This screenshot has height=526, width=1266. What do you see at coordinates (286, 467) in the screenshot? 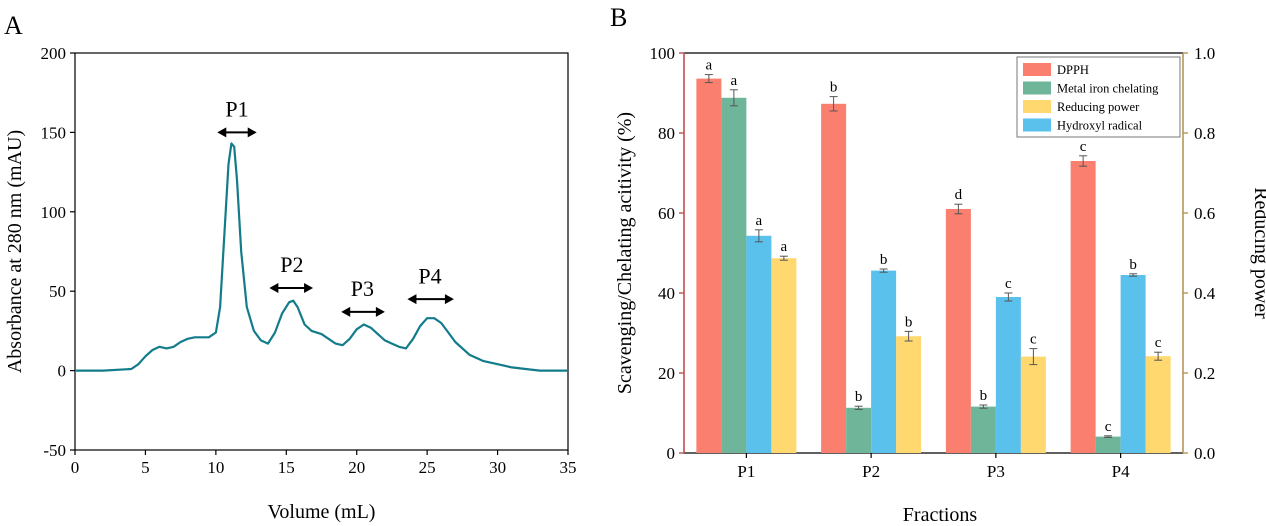
I see `x-tick-label: 15` at bounding box center [286, 467].